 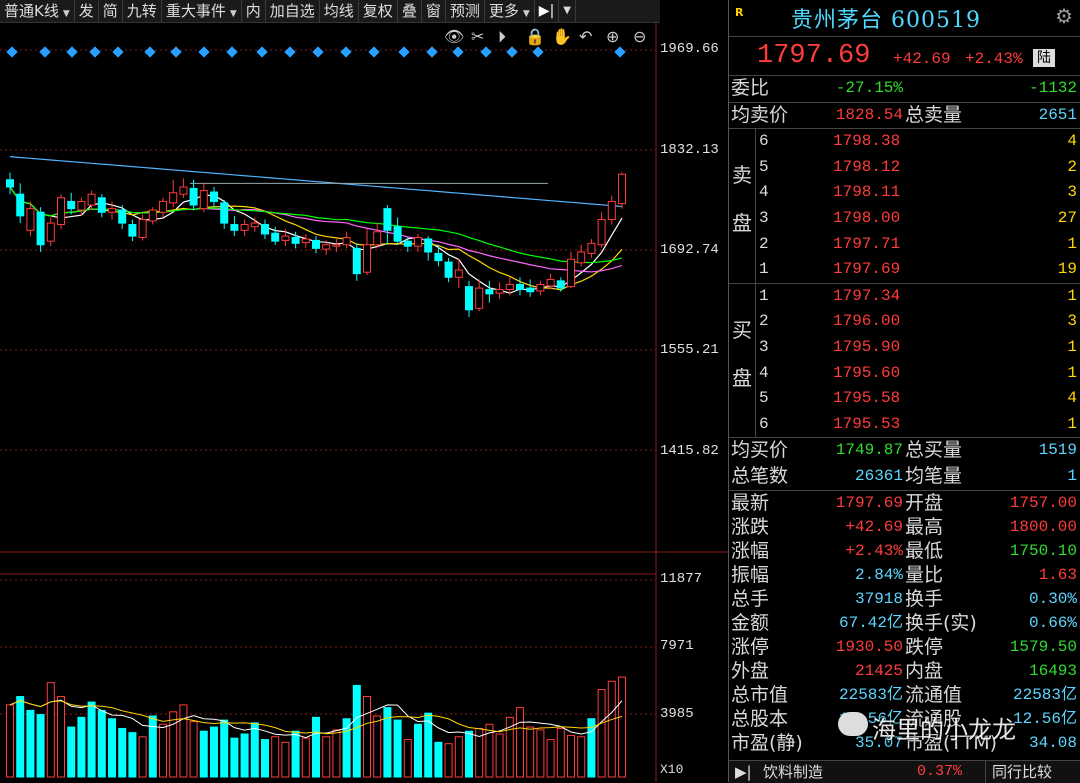 What do you see at coordinates (477, 36) in the screenshot?
I see `scissors-icon: ✂` at bounding box center [477, 36].